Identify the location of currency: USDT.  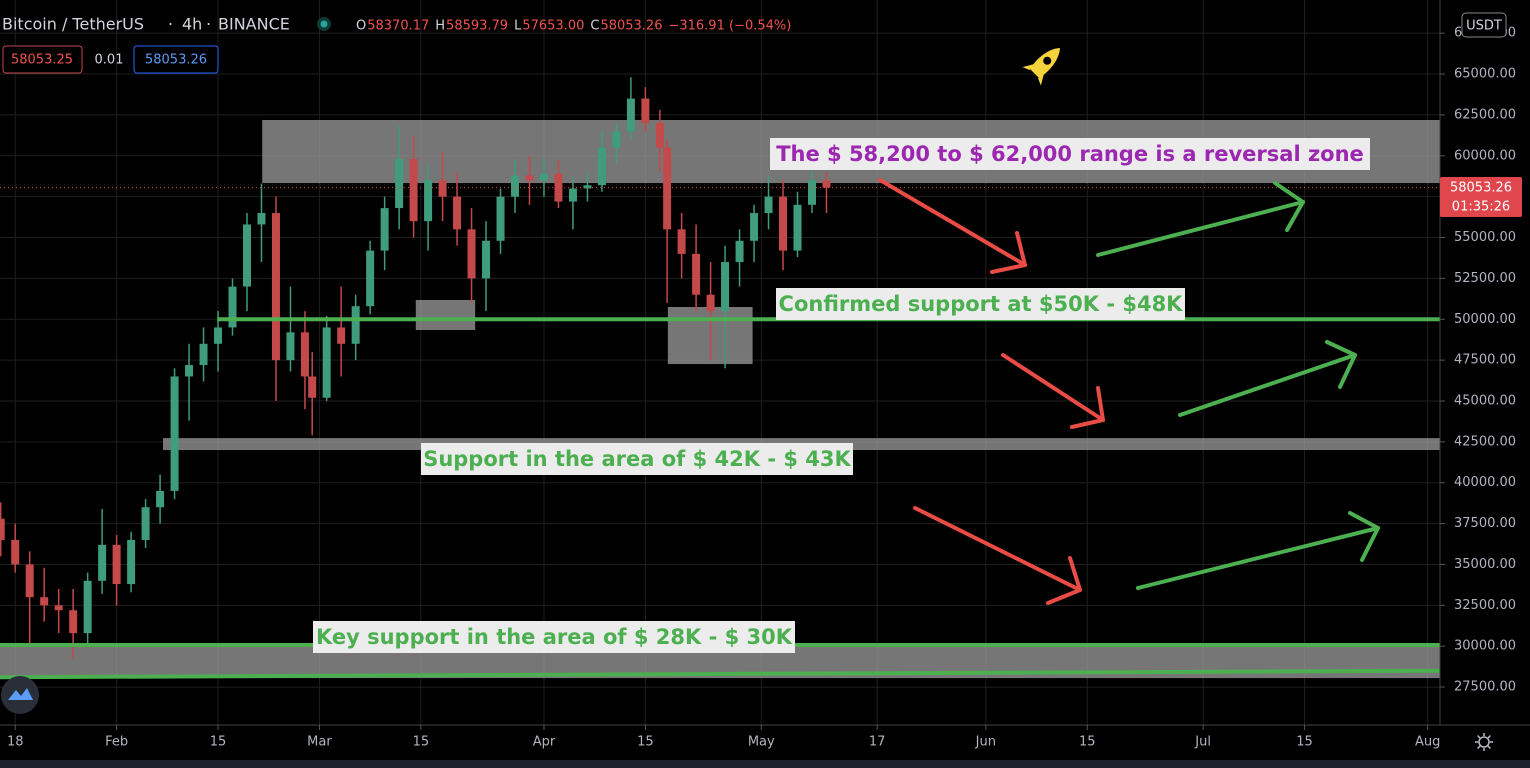
(1484, 26).